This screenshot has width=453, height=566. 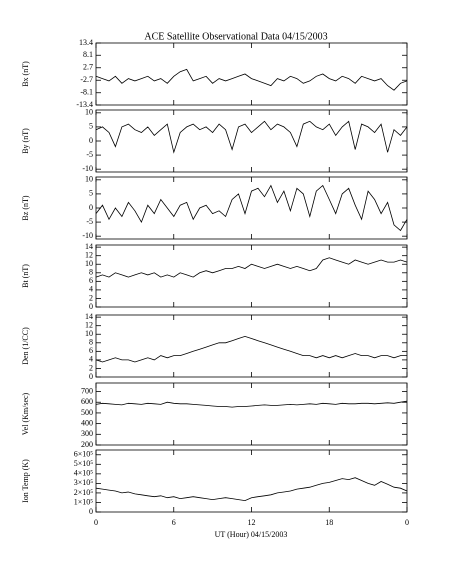 What do you see at coordinates (251, 534) in the screenshot?
I see `x-axis-label: UT (Hour) 04/15/2003` at bounding box center [251, 534].